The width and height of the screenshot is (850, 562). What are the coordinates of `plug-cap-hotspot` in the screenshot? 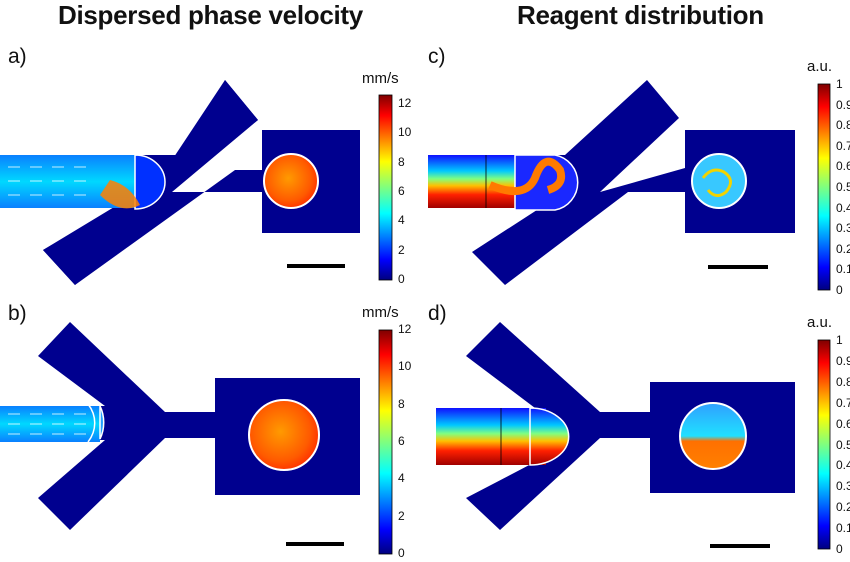 It's located at (120, 194).